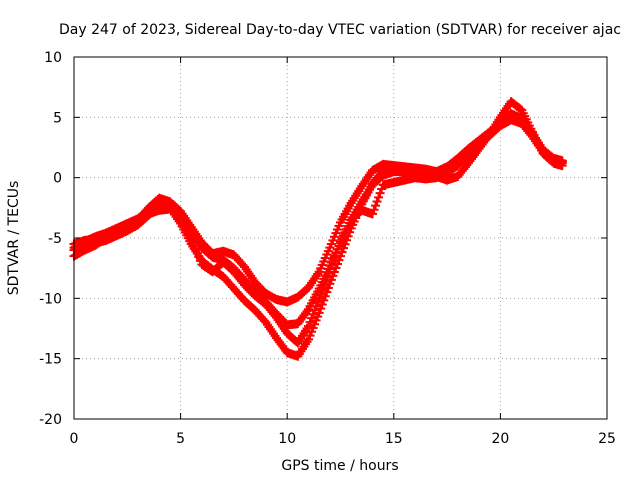 The width and height of the screenshot is (640, 480). Describe the element at coordinates (394, 439) in the screenshot. I see `x-tick-label: 15` at that location.